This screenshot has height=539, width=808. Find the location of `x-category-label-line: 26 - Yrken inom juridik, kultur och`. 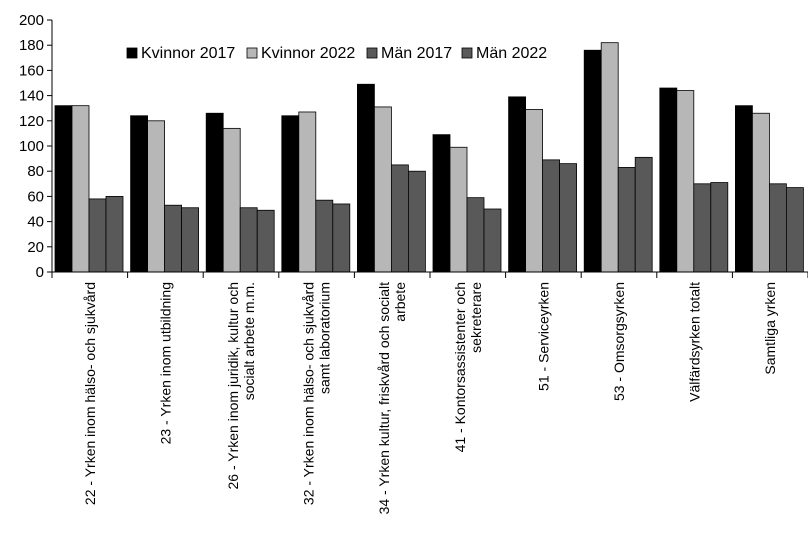

x-category-label-line: 26 - Yrken inom juridik, kultur och is located at coordinates (233, 386).